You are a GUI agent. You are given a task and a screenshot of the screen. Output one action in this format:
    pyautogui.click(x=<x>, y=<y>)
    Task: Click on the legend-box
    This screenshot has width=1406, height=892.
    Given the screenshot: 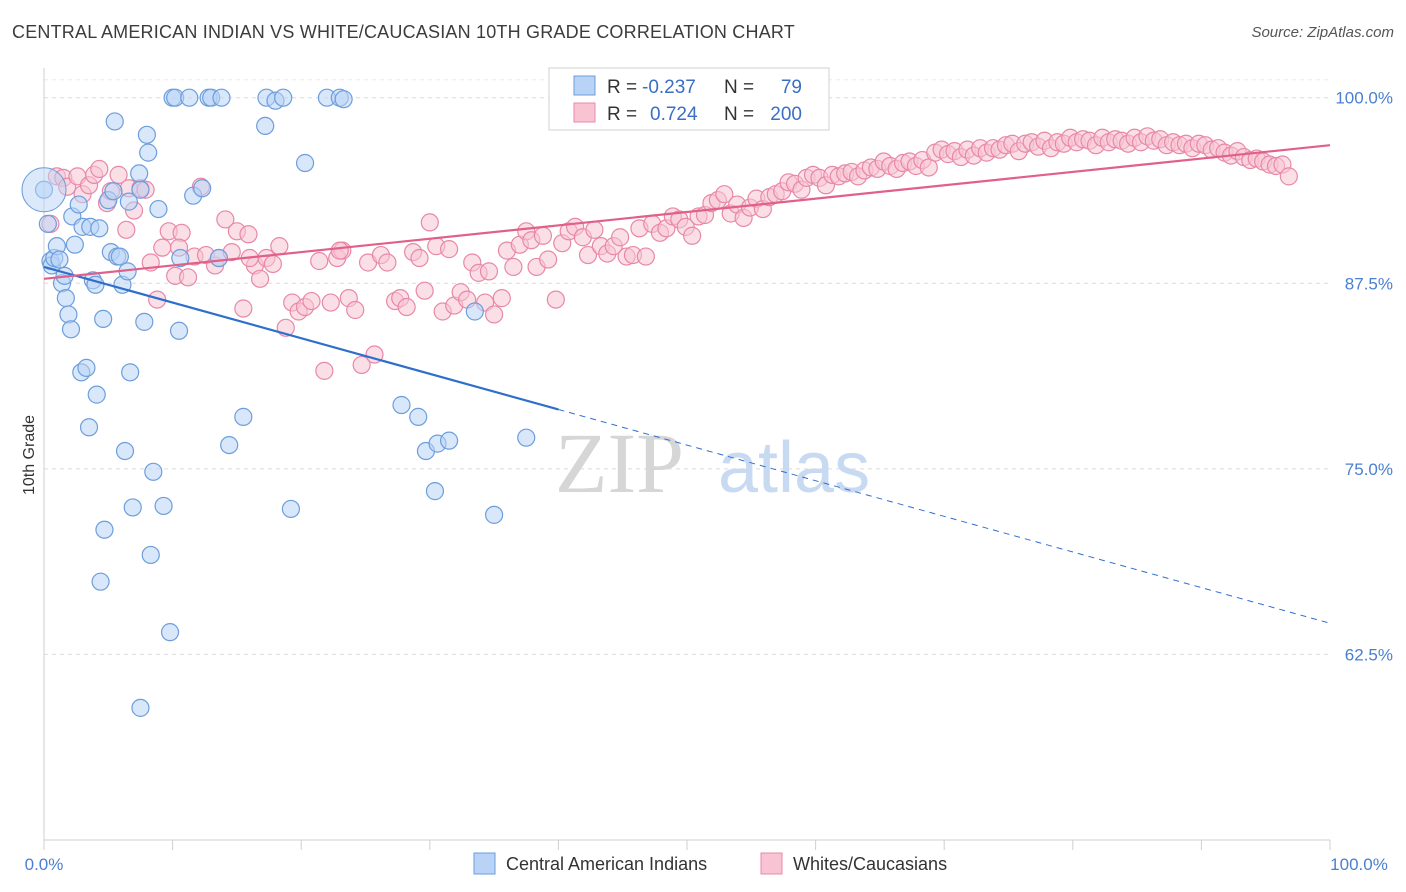 What is the action you would take?
    pyautogui.click(x=689, y=99)
    